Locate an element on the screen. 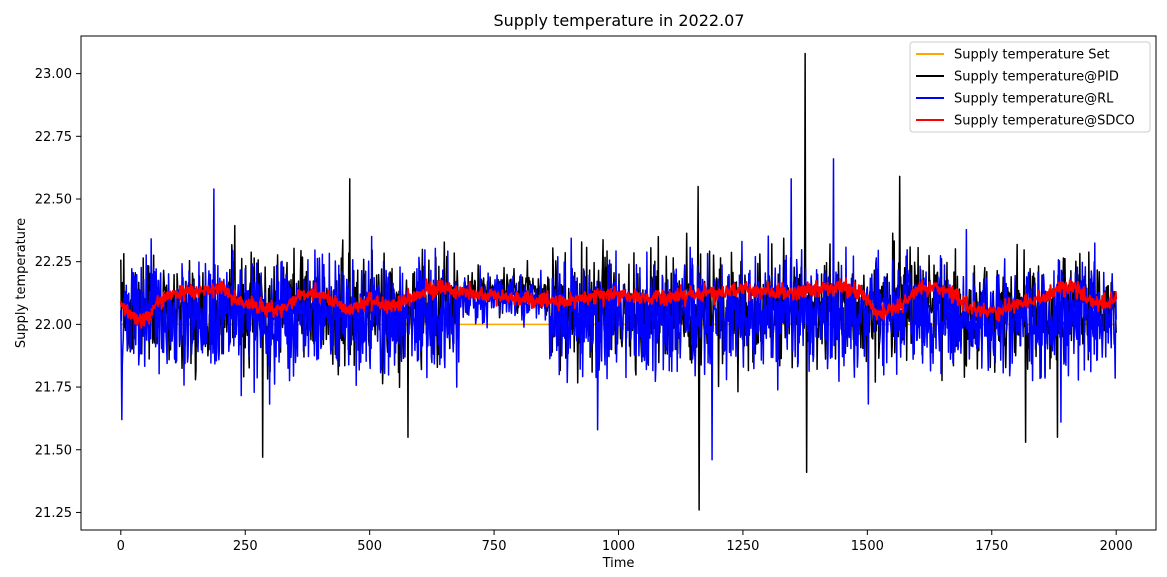  y-tick-label: 21.25 is located at coordinates (53, 513).